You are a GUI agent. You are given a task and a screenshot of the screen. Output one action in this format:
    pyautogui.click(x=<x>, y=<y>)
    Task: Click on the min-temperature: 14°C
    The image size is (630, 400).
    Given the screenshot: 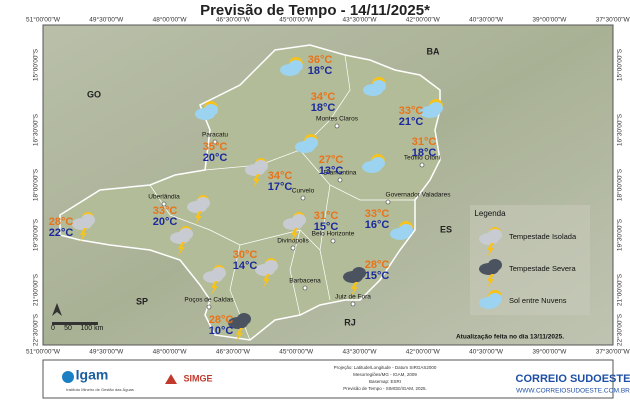 What is the action you would take?
    pyautogui.click(x=245, y=266)
    